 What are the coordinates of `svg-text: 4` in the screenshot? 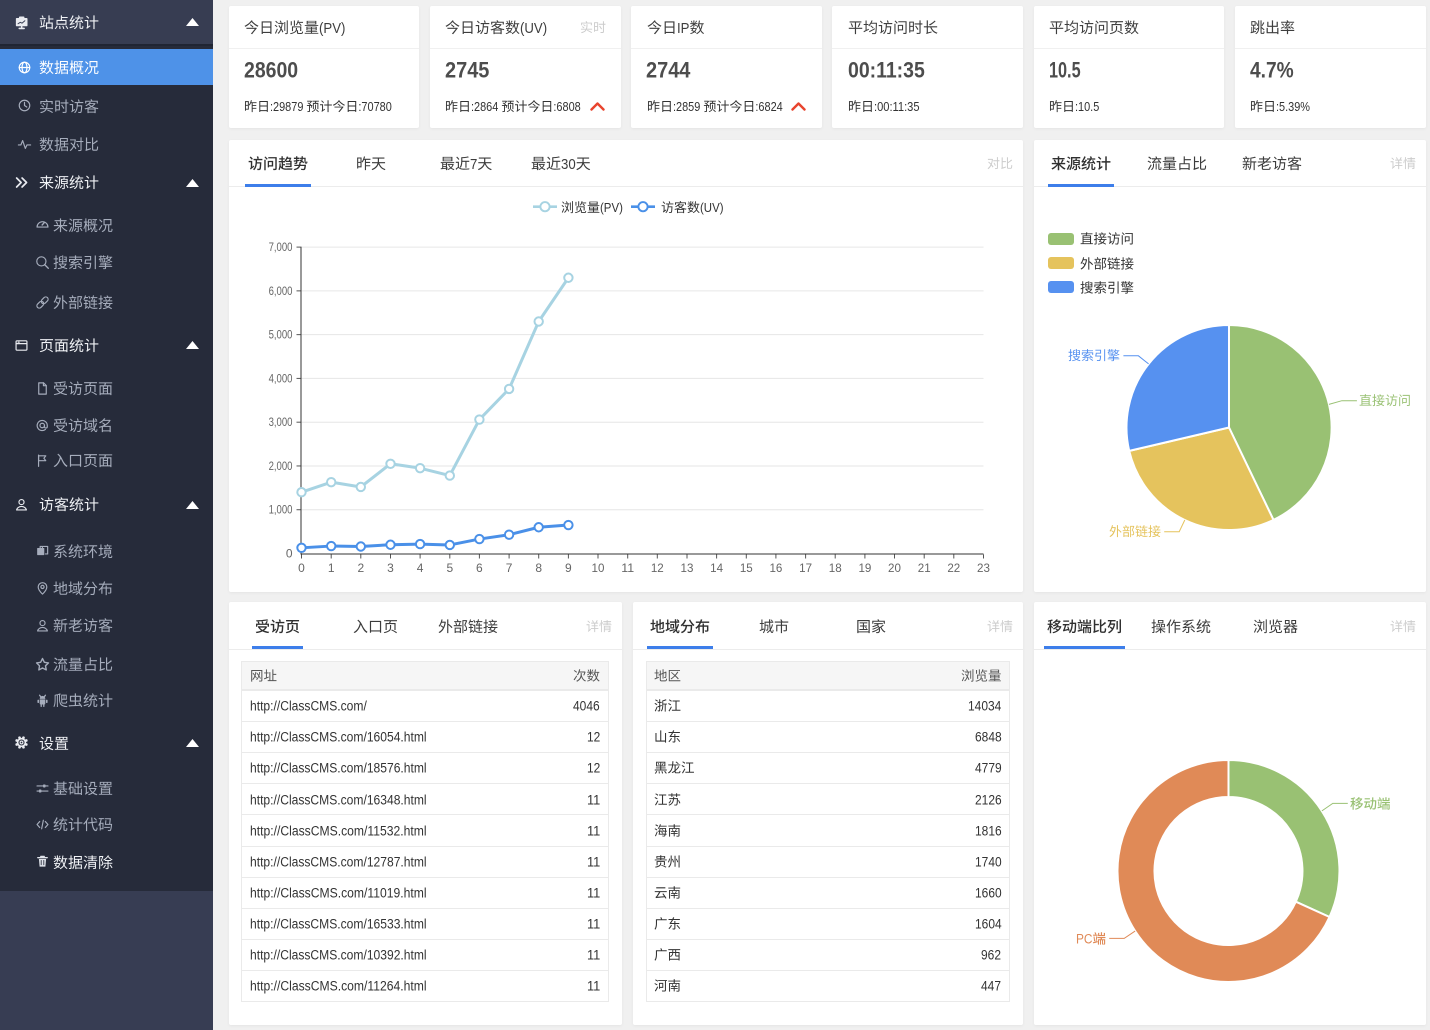 It's located at (419, 568).